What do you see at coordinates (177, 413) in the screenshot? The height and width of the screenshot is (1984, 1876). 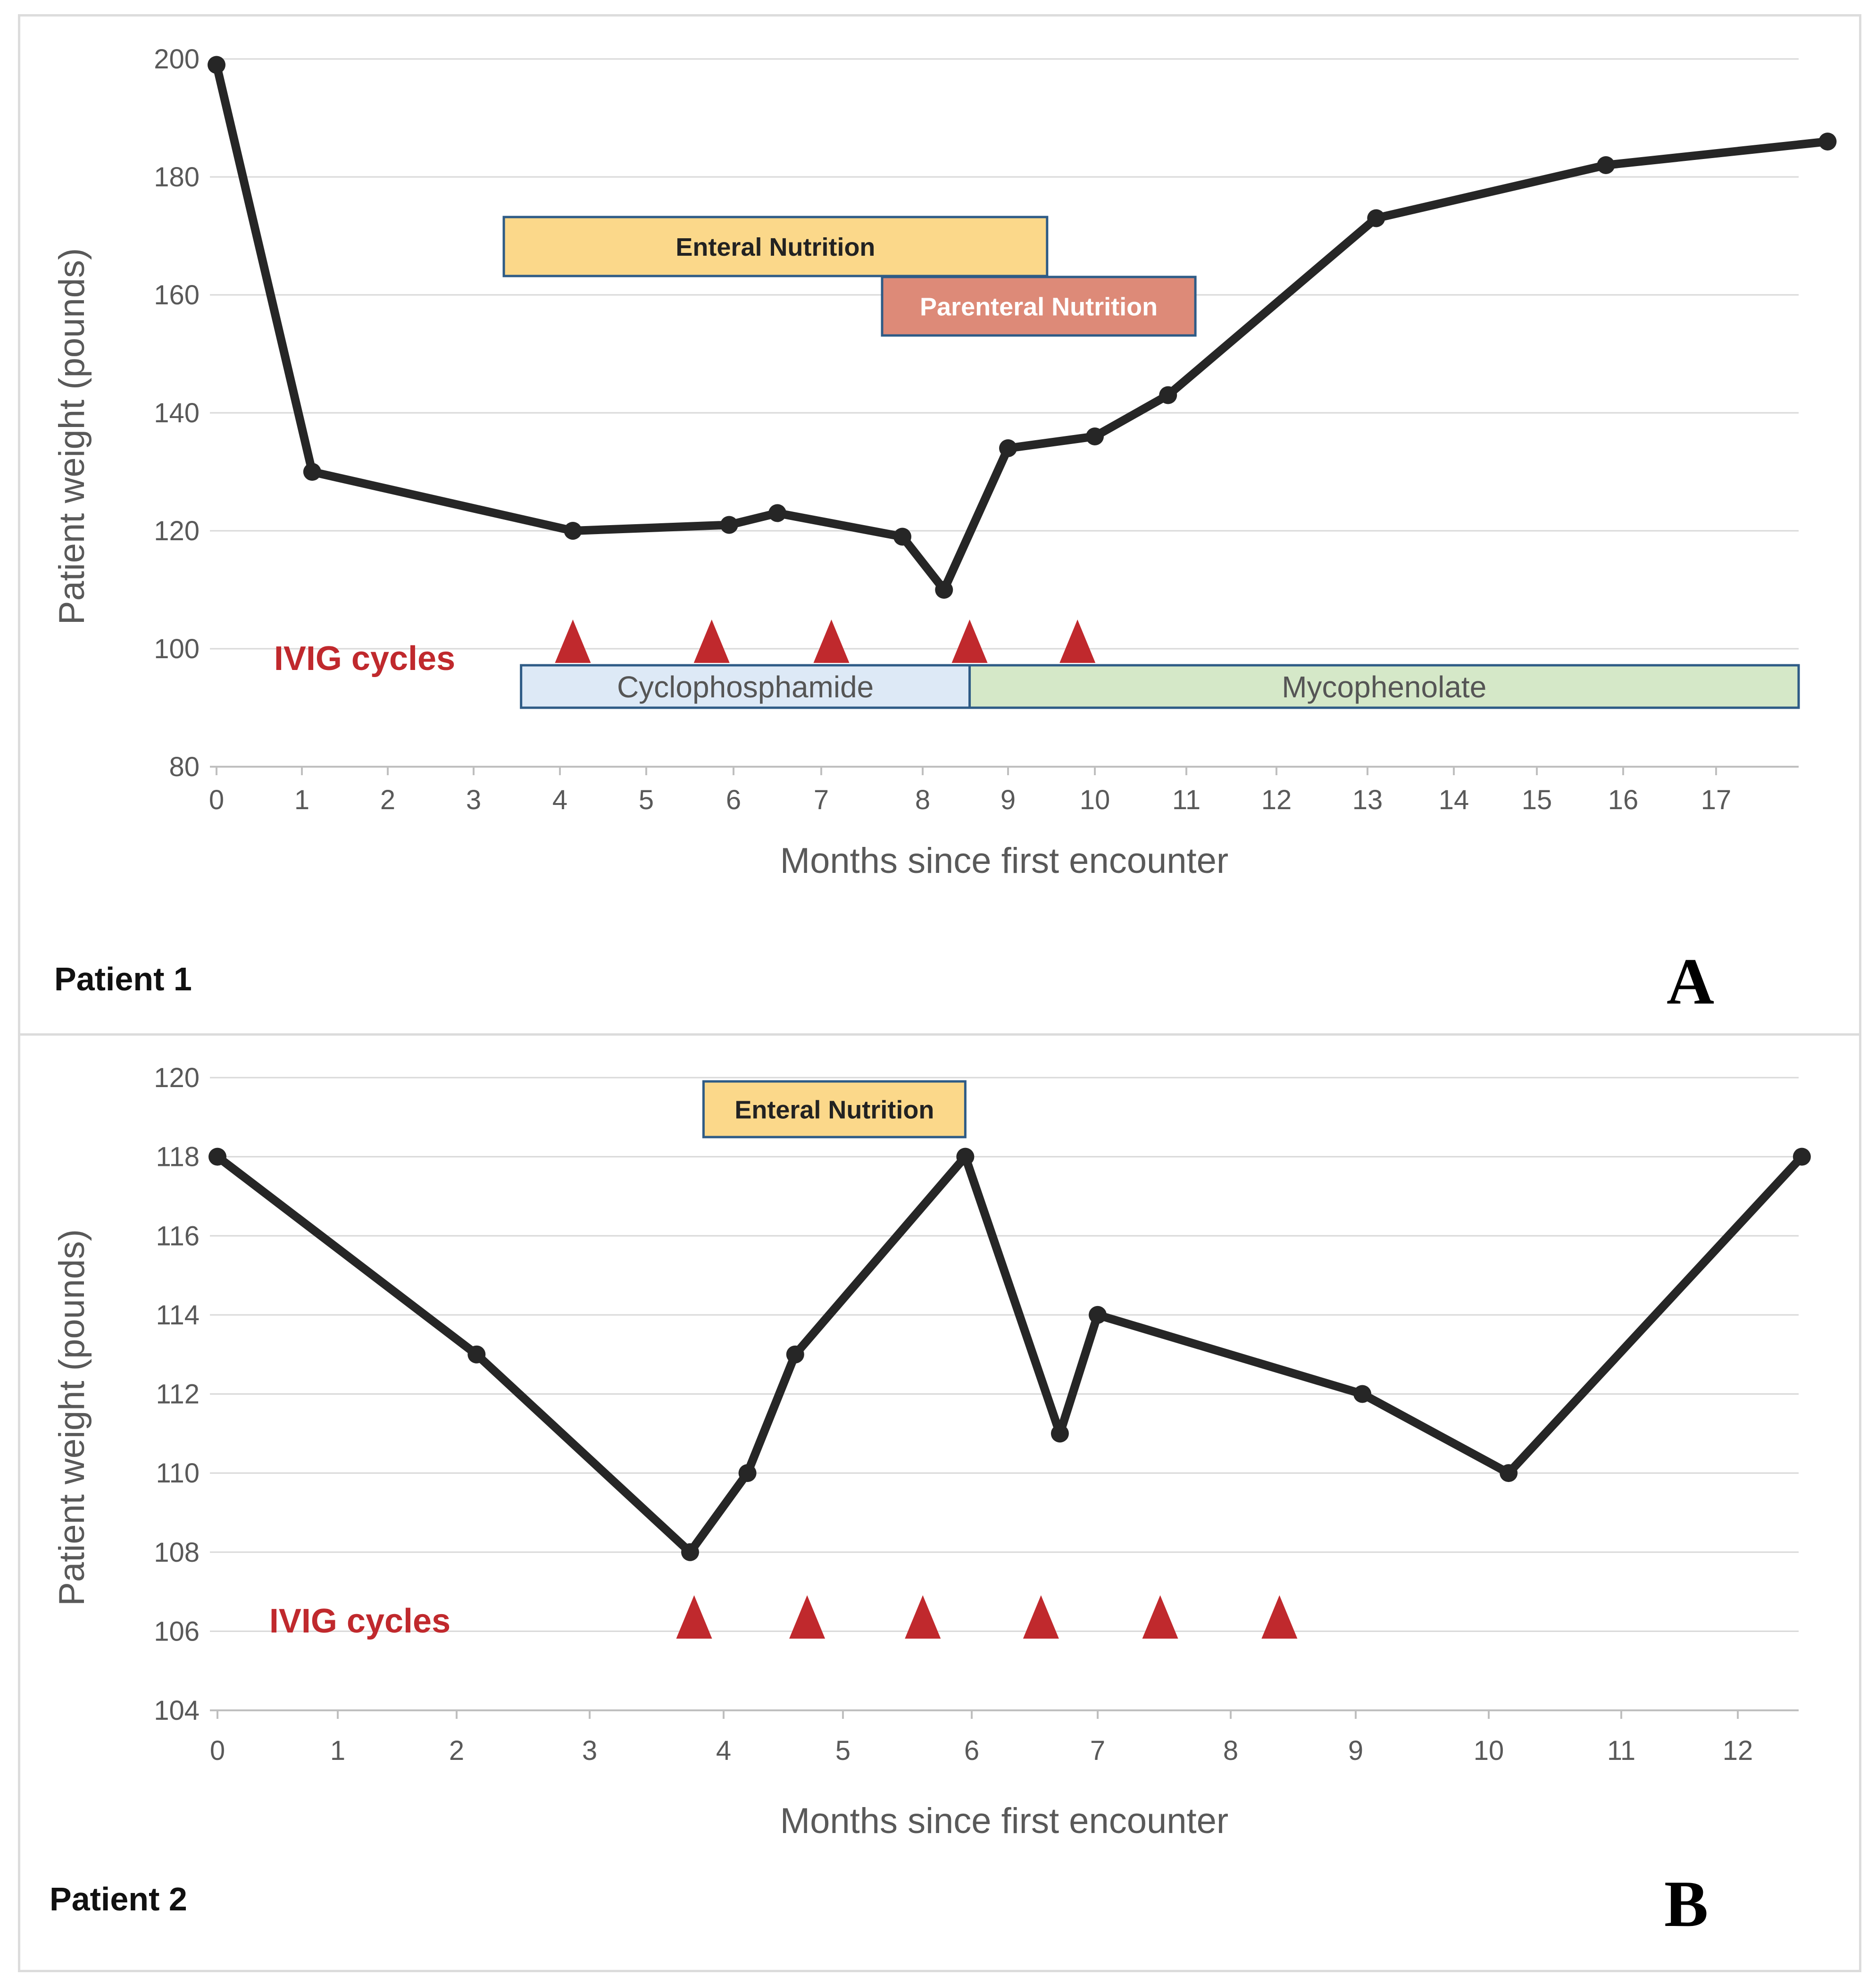 I see `y-tick-label: 140` at bounding box center [177, 413].